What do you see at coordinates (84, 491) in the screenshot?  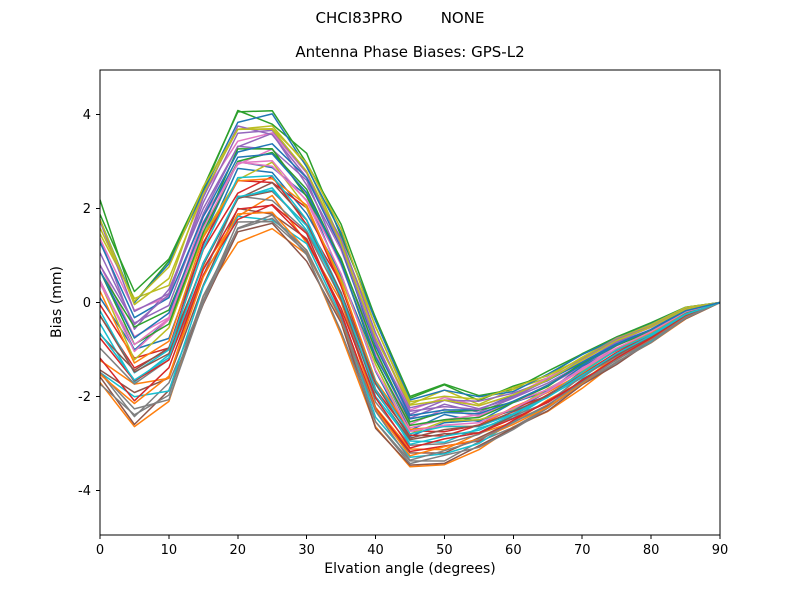 I see `y-tick-label: -4` at bounding box center [84, 491].